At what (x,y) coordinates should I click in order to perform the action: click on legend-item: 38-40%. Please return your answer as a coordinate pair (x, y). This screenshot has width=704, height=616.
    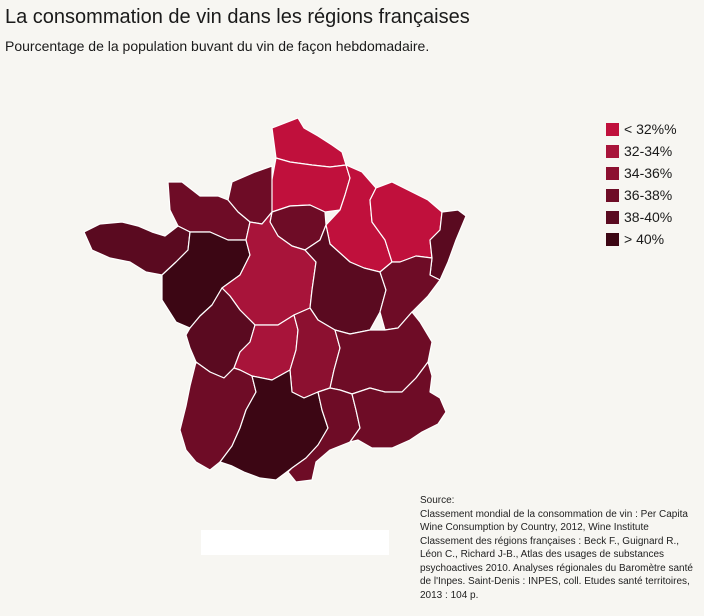
    Looking at the image, I should click on (641, 217).